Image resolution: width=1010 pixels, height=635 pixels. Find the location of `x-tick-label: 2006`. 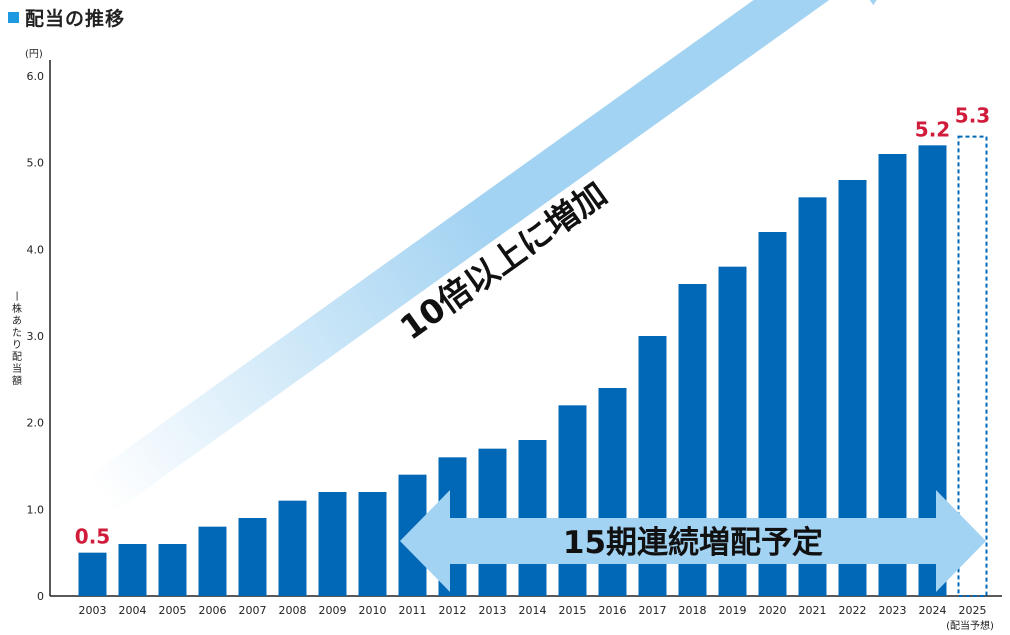

x-tick-label: 2006 is located at coordinates (213, 610).